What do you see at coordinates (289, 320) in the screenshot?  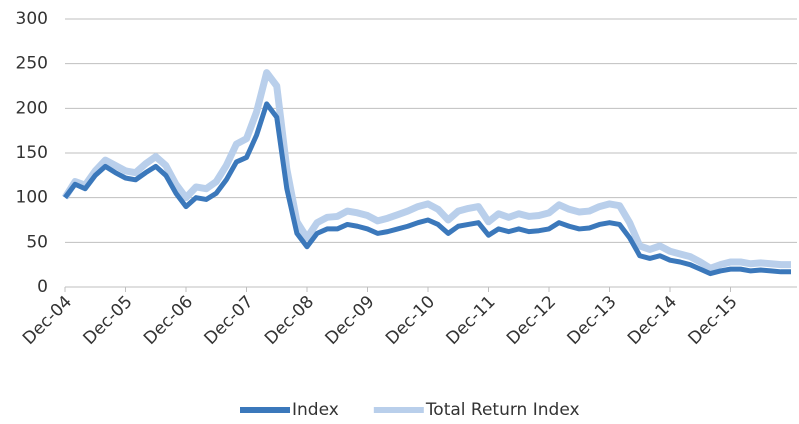 I see `x-tick-label: Dec-08` at bounding box center [289, 320].